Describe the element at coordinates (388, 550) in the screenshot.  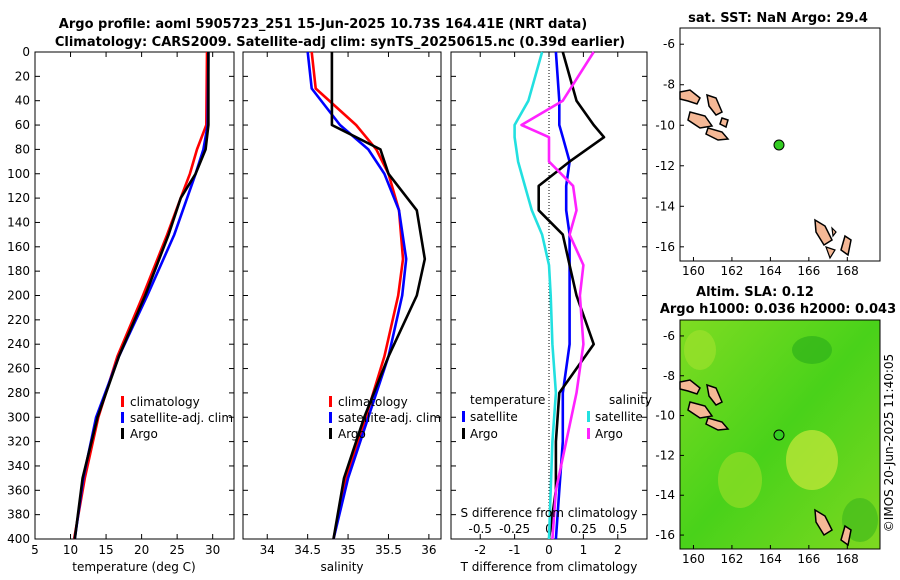
I see `x-tick-label: 35.5` at that location.